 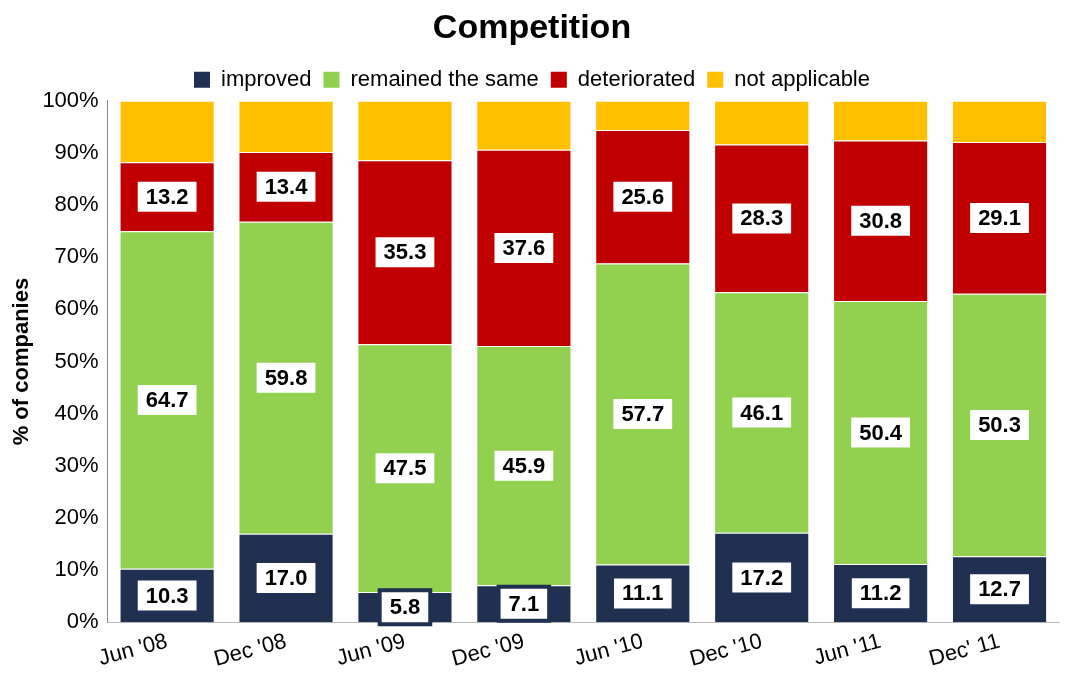 What do you see at coordinates (76, 569) in the screenshot?
I see `y-tick-label: 10%` at bounding box center [76, 569].